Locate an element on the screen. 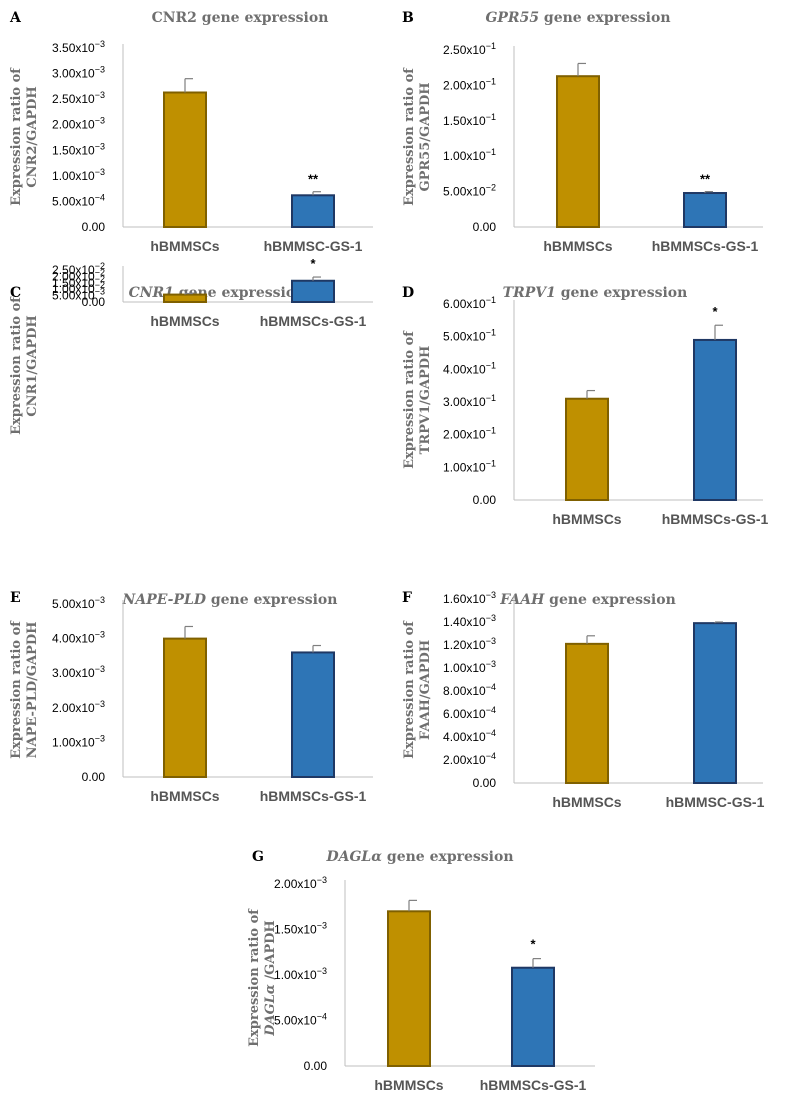  panel-a-ytick-mantissa: 1.50x10 is located at coordinates (73, 150).